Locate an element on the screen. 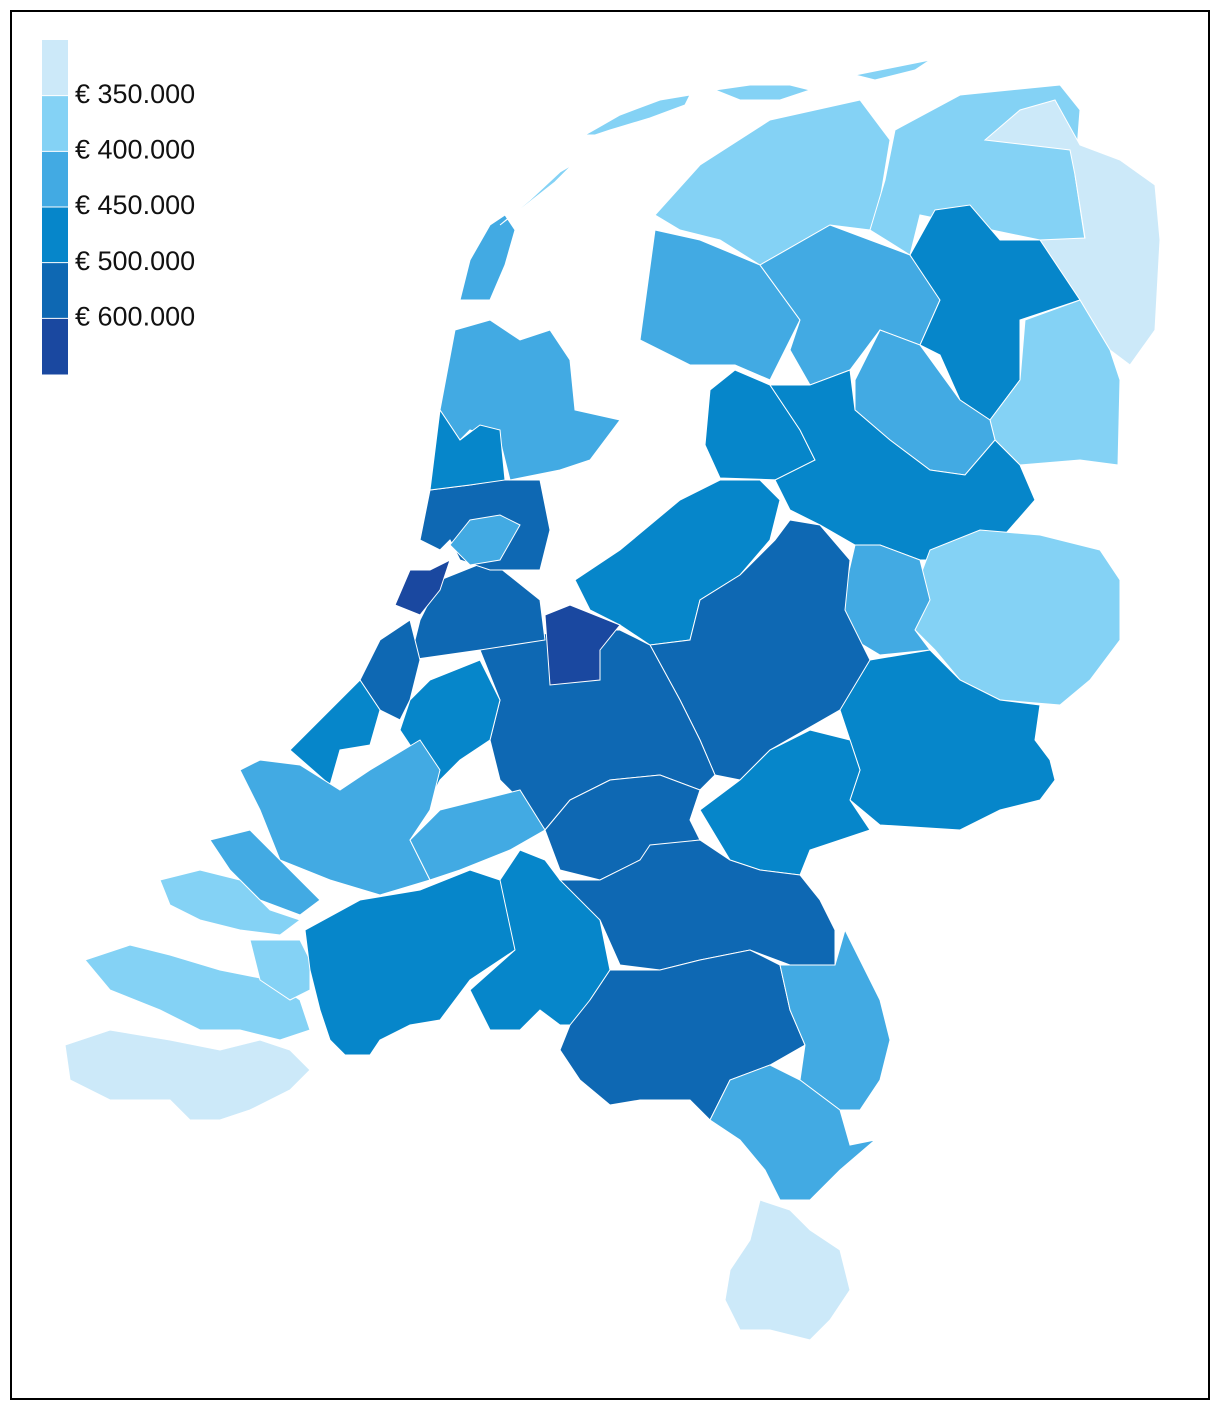 The image size is (1220, 1412). legend-label: € 350.000 is located at coordinates (135, 94).